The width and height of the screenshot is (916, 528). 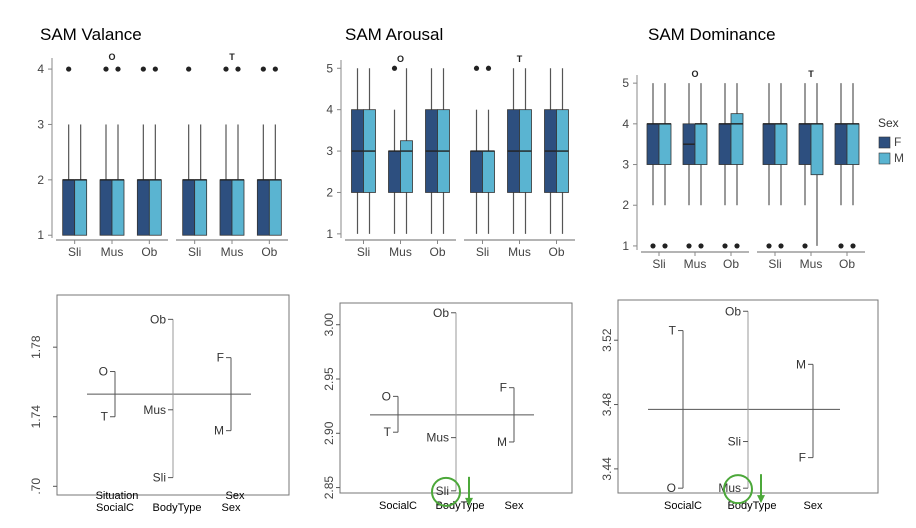 I want to click on y-tick-label: 3.48, so click(x=607, y=405).